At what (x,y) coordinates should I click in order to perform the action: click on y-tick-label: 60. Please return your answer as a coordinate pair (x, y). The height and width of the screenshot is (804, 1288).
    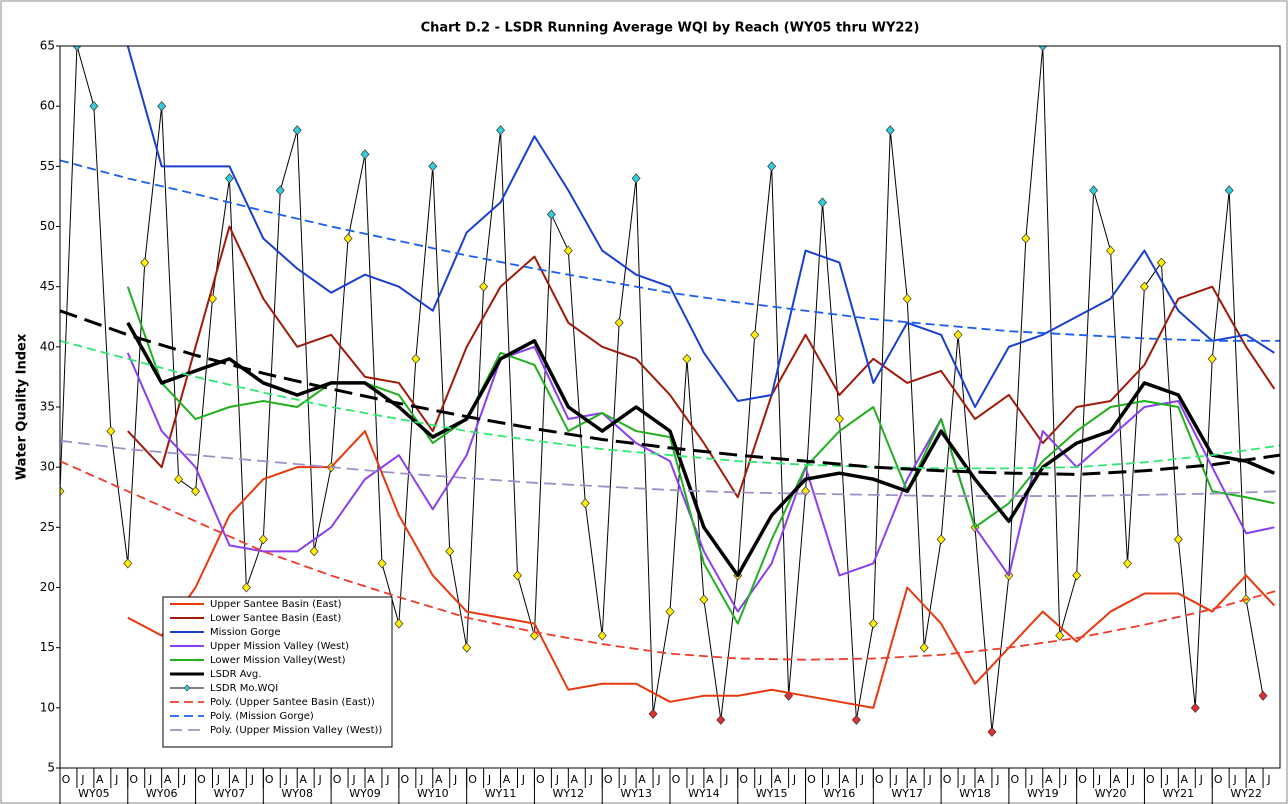
    Looking at the image, I should click on (47, 106).